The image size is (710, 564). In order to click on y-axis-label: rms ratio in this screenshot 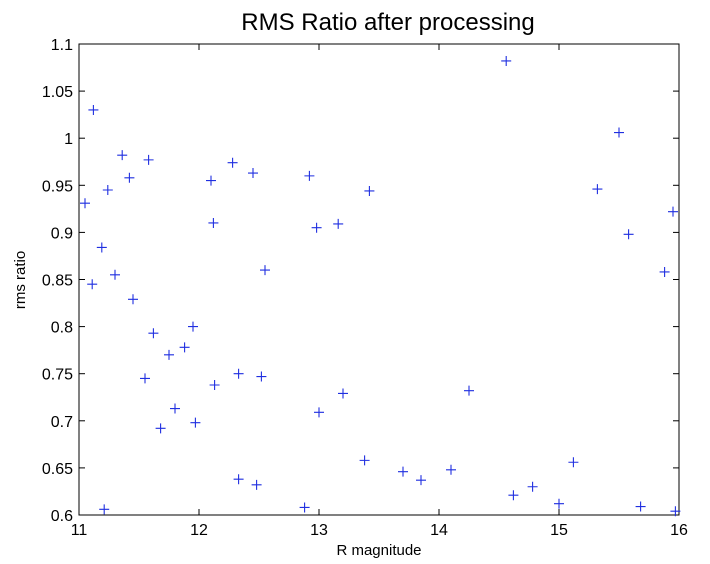, I will do `click(20, 280)`.